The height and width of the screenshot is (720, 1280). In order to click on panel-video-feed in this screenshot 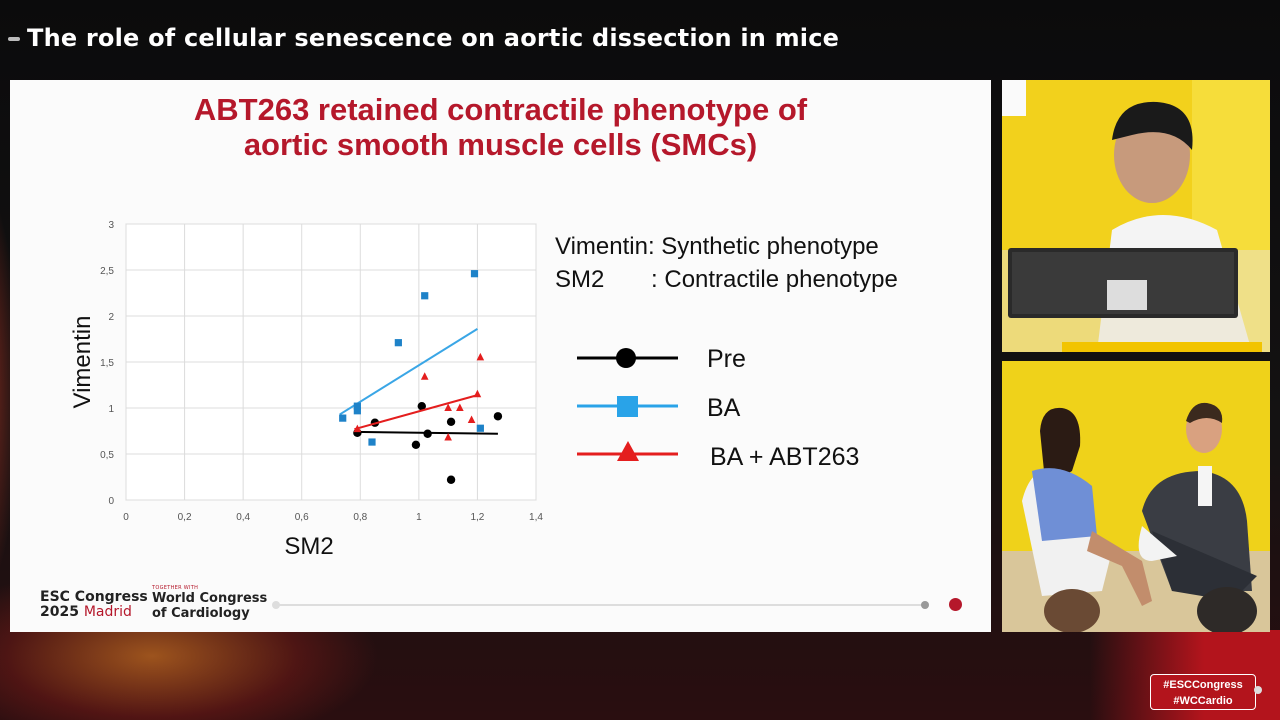, I will do `click(1136, 496)`.